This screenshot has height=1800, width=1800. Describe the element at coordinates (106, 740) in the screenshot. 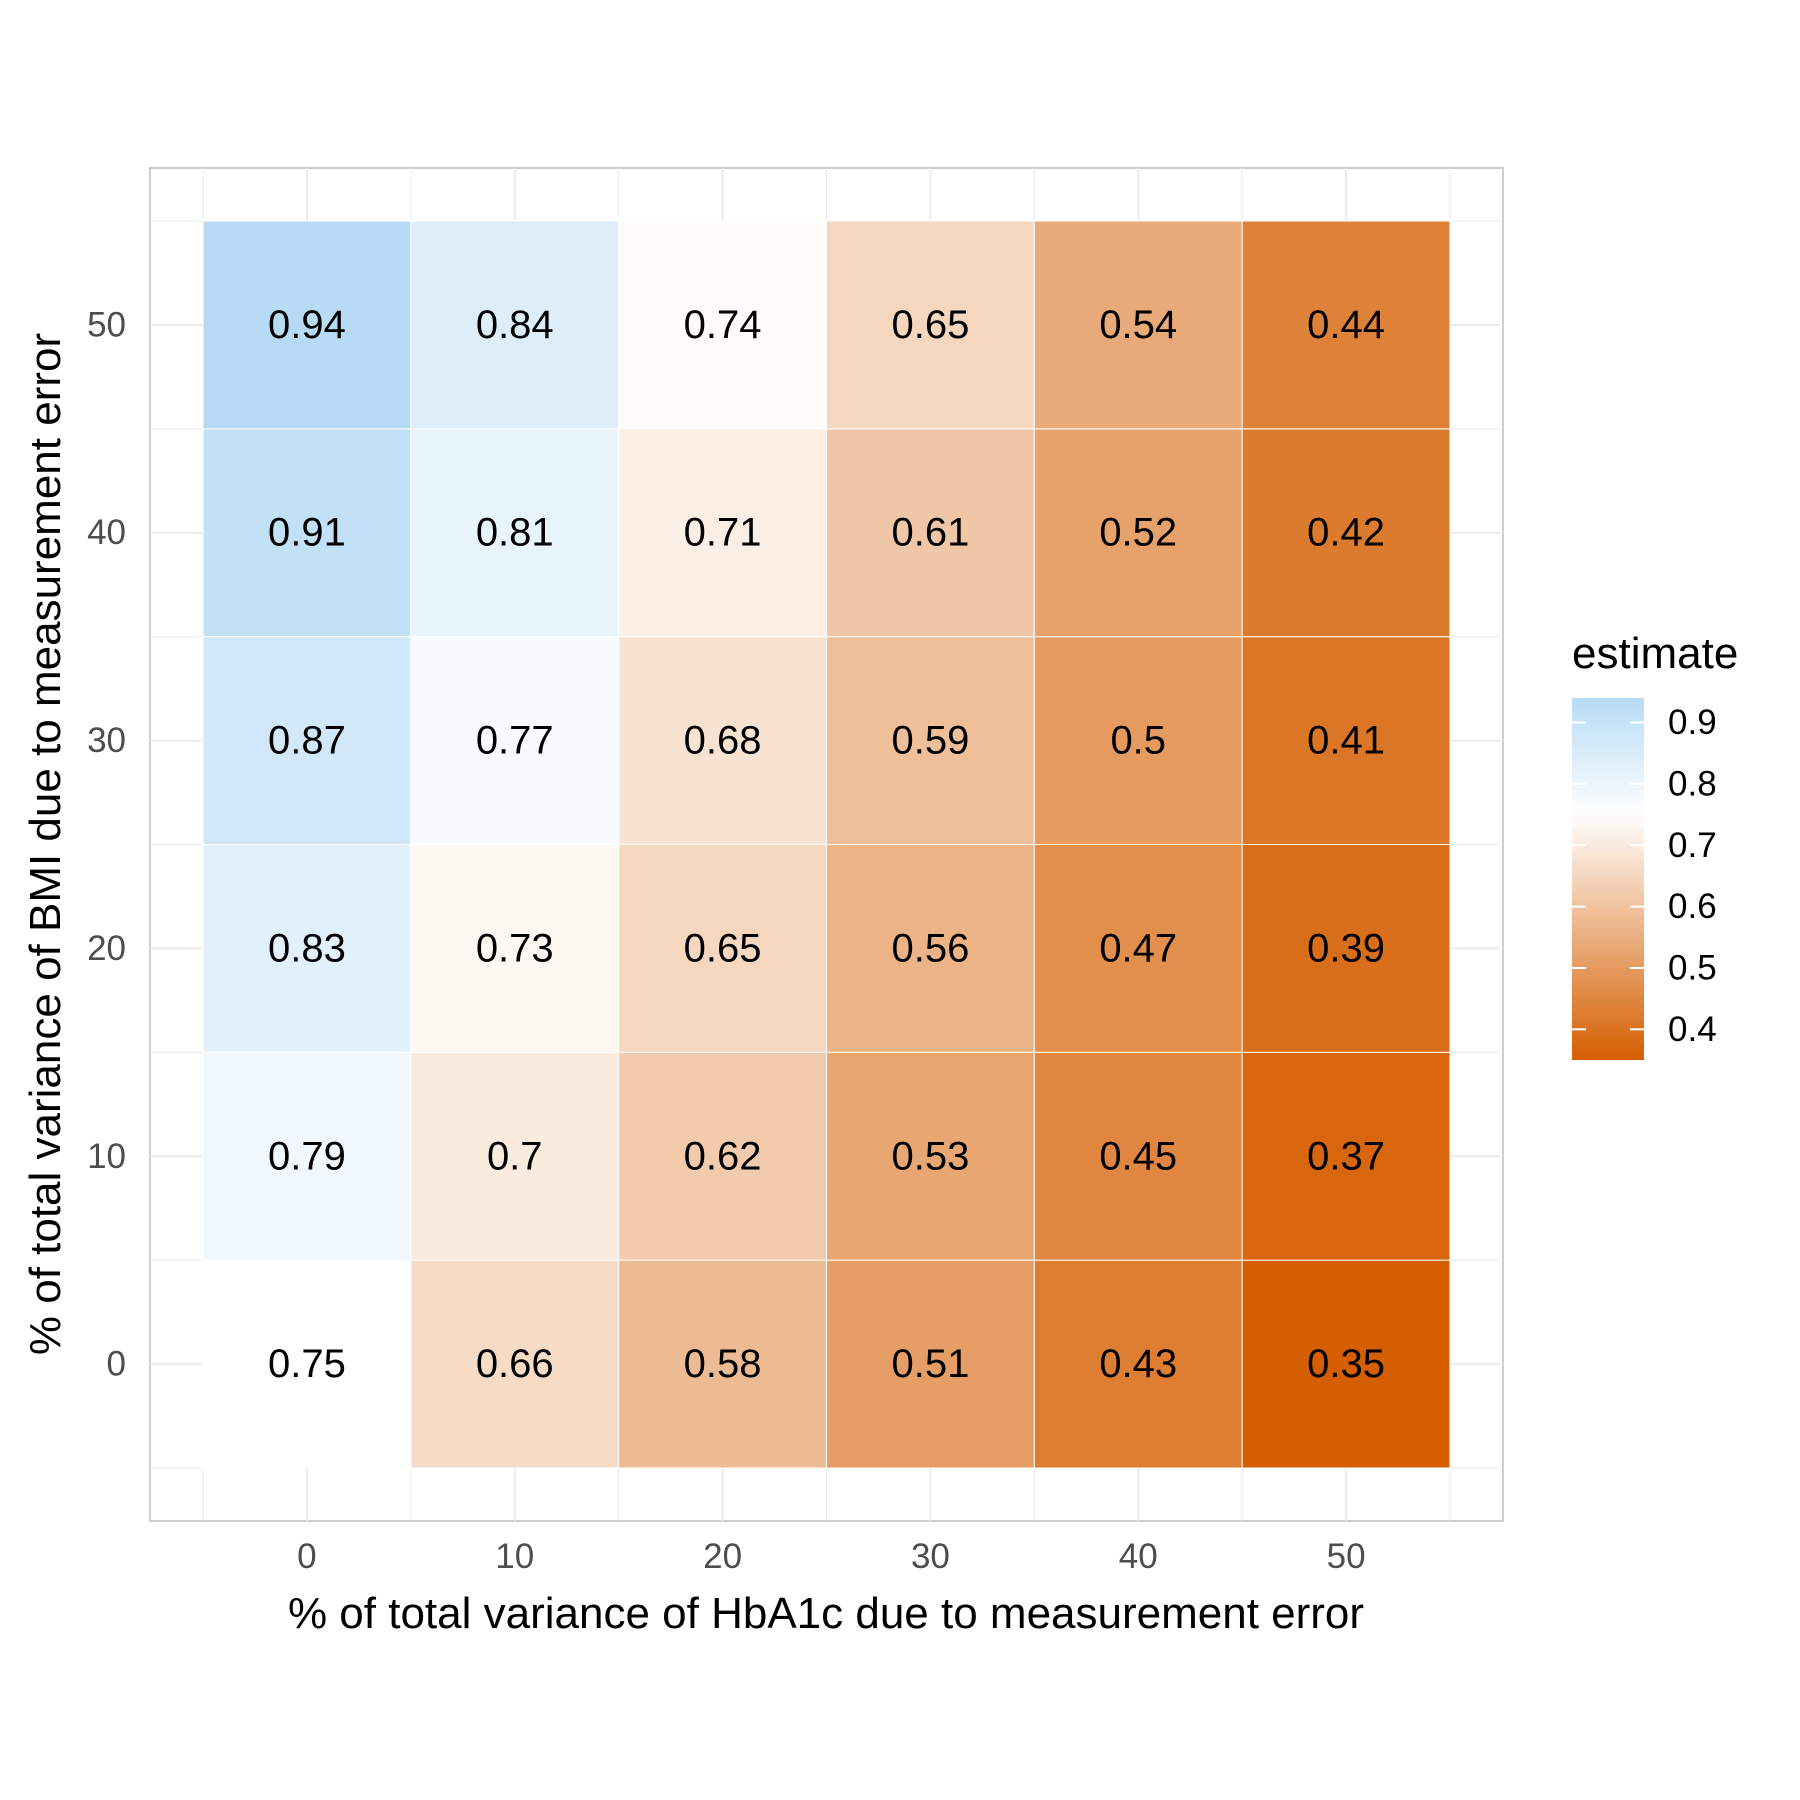

I see `y-tick-label: 30` at that location.